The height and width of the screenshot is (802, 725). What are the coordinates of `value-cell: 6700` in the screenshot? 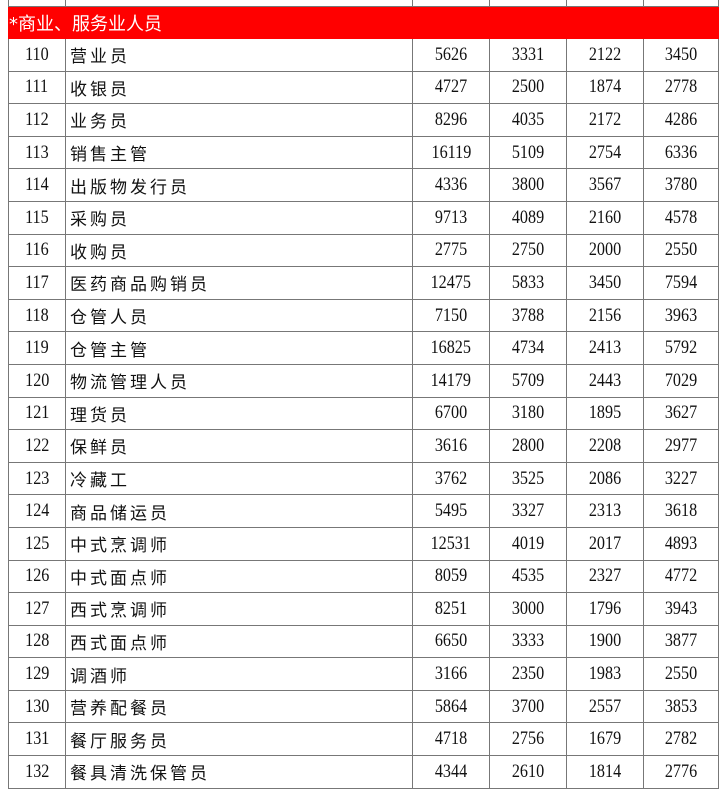 It's located at (451, 413).